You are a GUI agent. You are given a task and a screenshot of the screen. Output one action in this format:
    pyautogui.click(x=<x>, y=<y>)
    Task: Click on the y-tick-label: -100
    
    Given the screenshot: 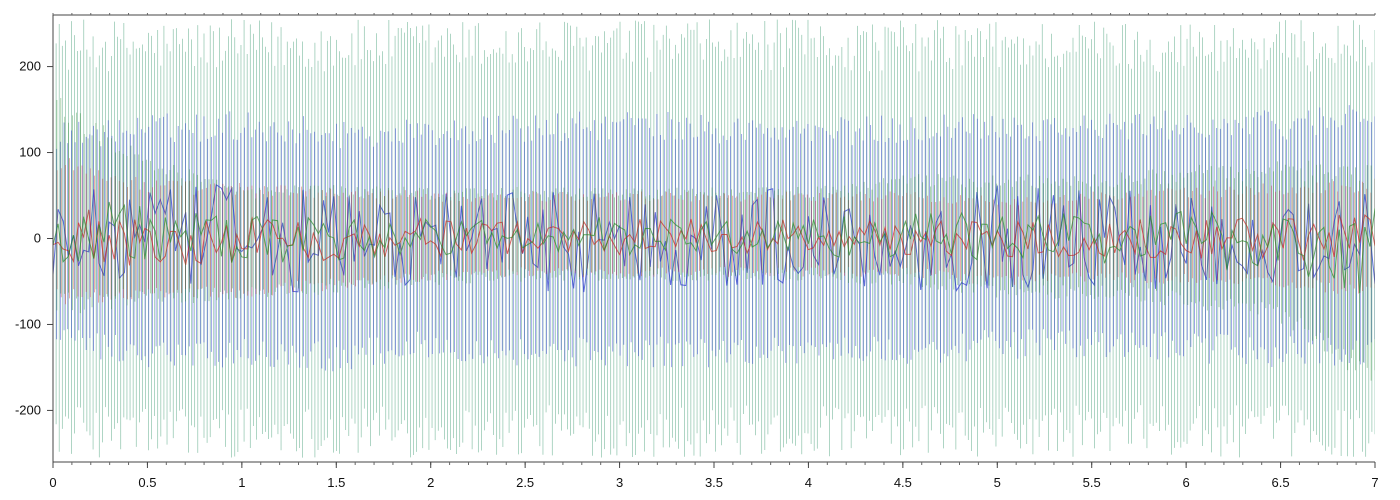 What is the action you would take?
    pyautogui.click(x=28, y=323)
    